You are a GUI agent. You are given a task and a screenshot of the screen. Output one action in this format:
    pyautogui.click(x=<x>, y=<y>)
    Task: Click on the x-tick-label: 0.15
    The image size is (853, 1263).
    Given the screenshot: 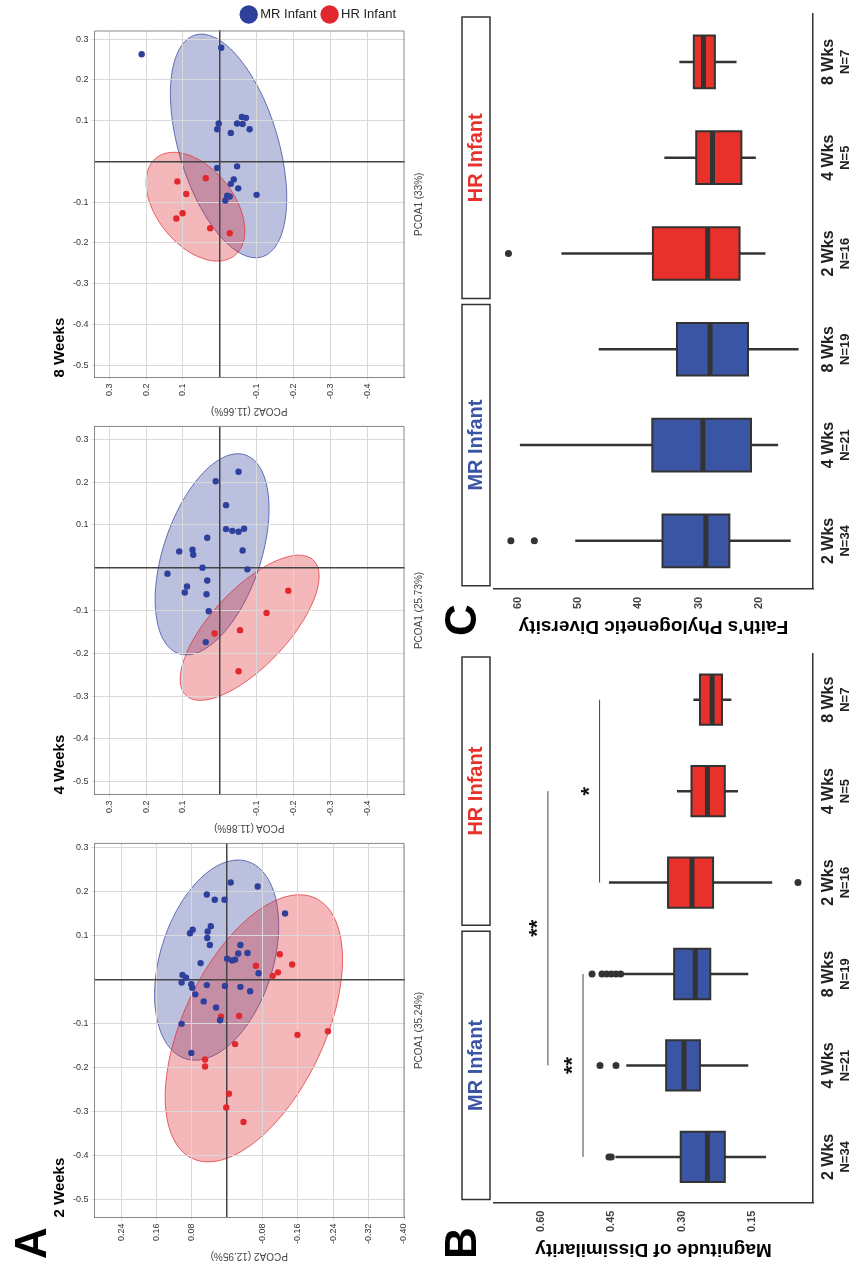 What is the action you would take?
    pyautogui.click(x=751, y=1221)
    